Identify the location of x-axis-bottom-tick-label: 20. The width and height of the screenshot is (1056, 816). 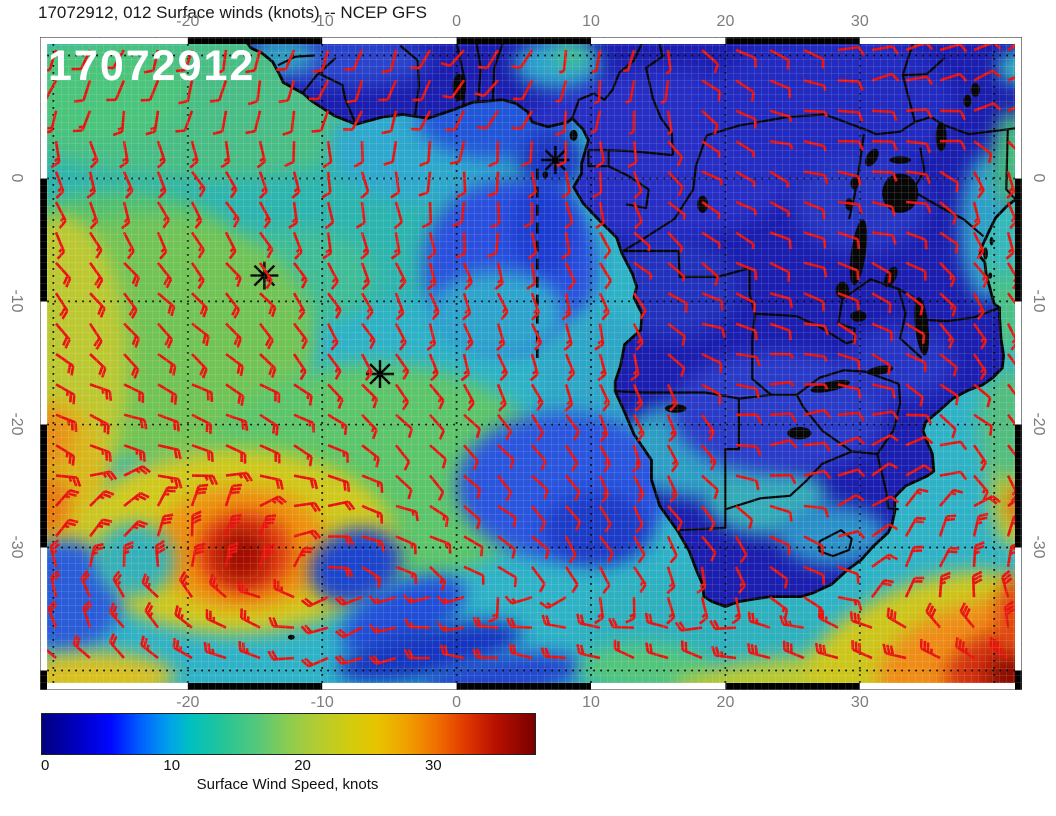
(725, 702).